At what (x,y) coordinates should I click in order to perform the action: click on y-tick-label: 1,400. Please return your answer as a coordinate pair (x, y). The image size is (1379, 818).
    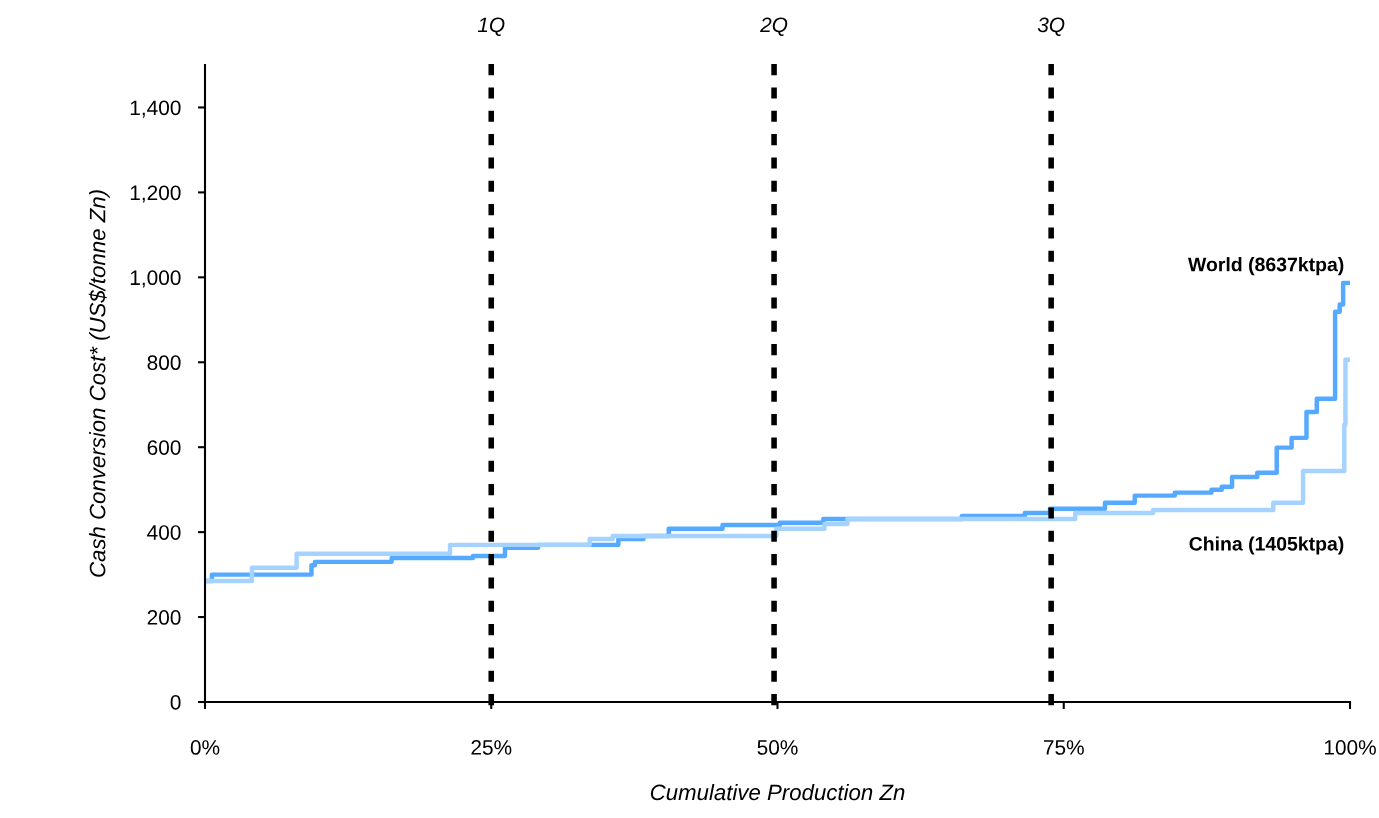
    Looking at the image, I should click on (155, 109).